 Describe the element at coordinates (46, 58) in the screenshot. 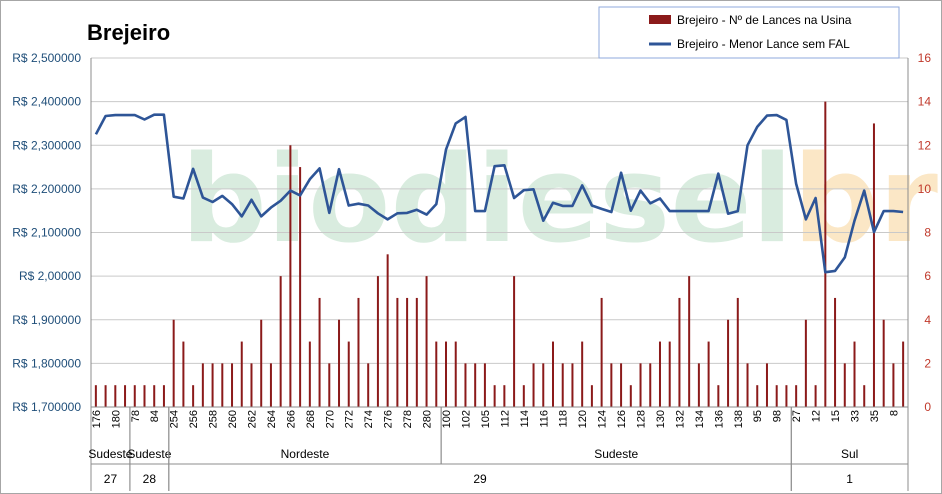

I see `left-tick-label: R$ 2,500000` at that location.